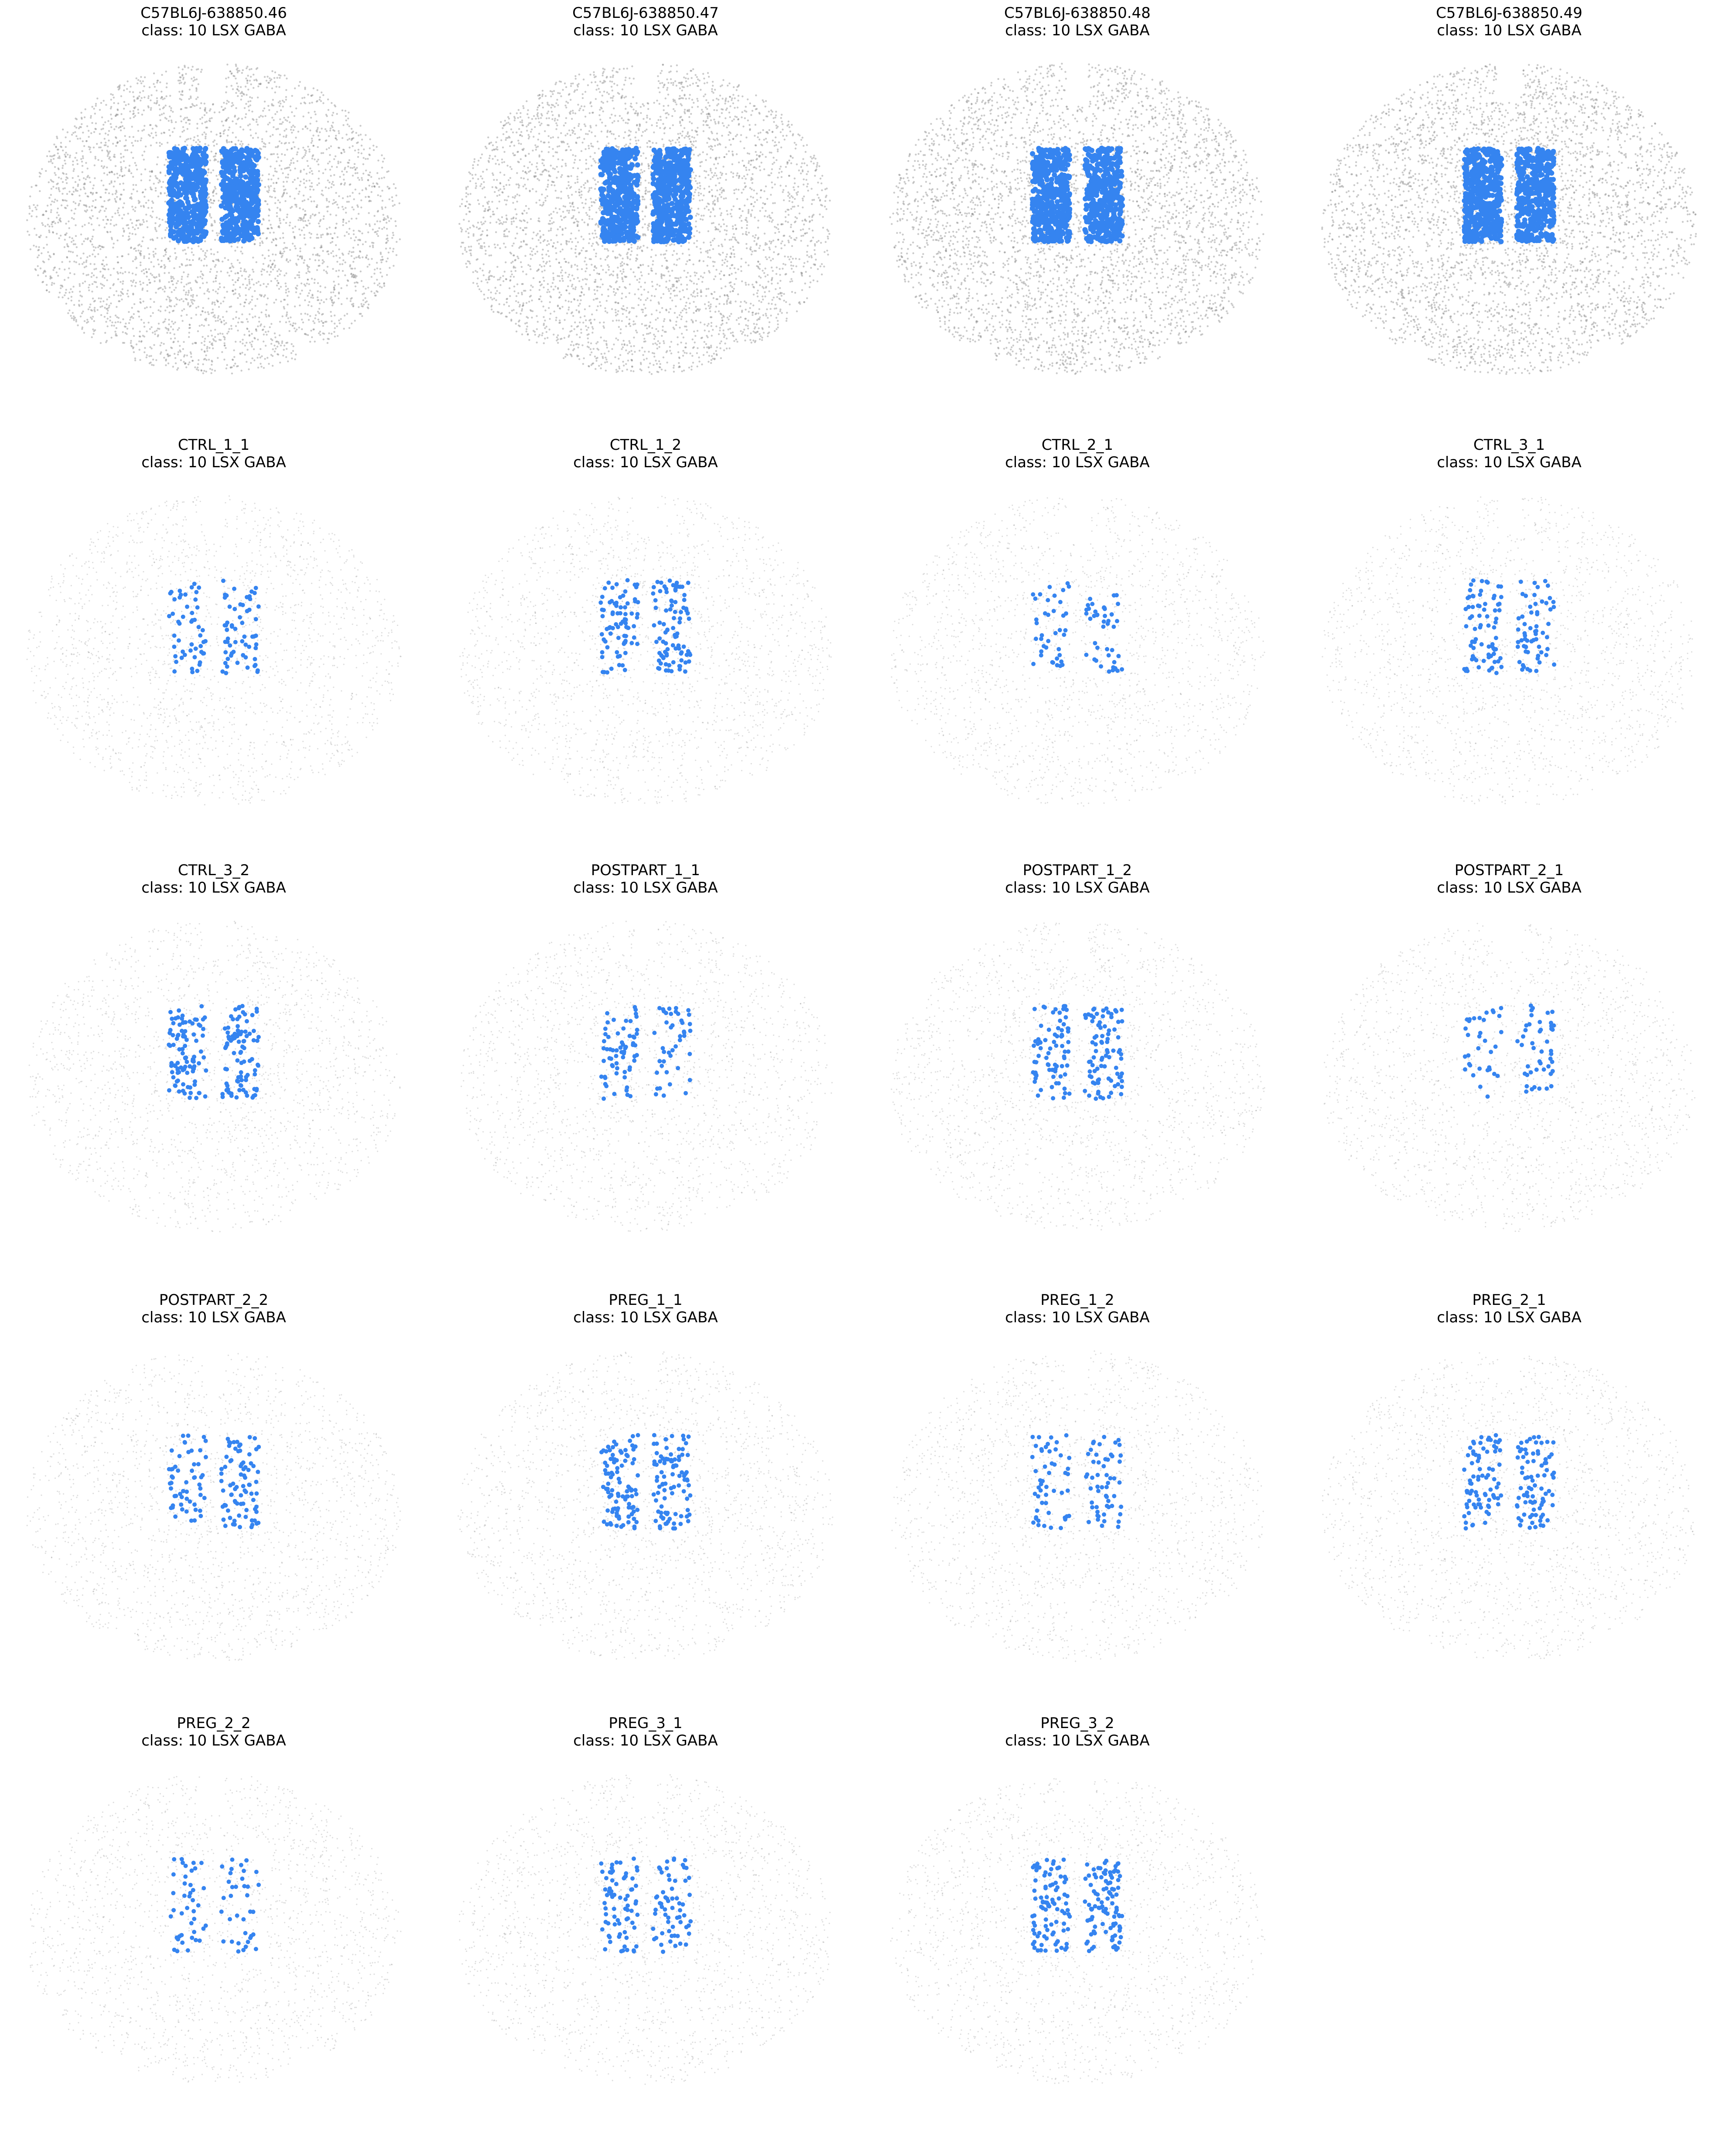 This screenshot has height=2129, width=1736. I want to click on section-name: C57BL6J-638850.47, so click(645, 13).